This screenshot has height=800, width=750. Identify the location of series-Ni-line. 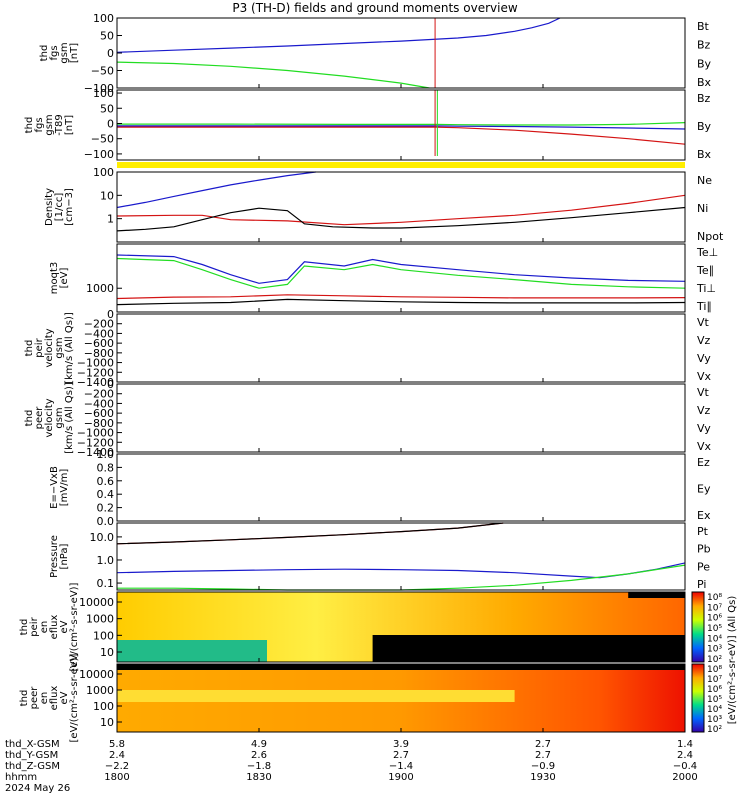
(401, 219).